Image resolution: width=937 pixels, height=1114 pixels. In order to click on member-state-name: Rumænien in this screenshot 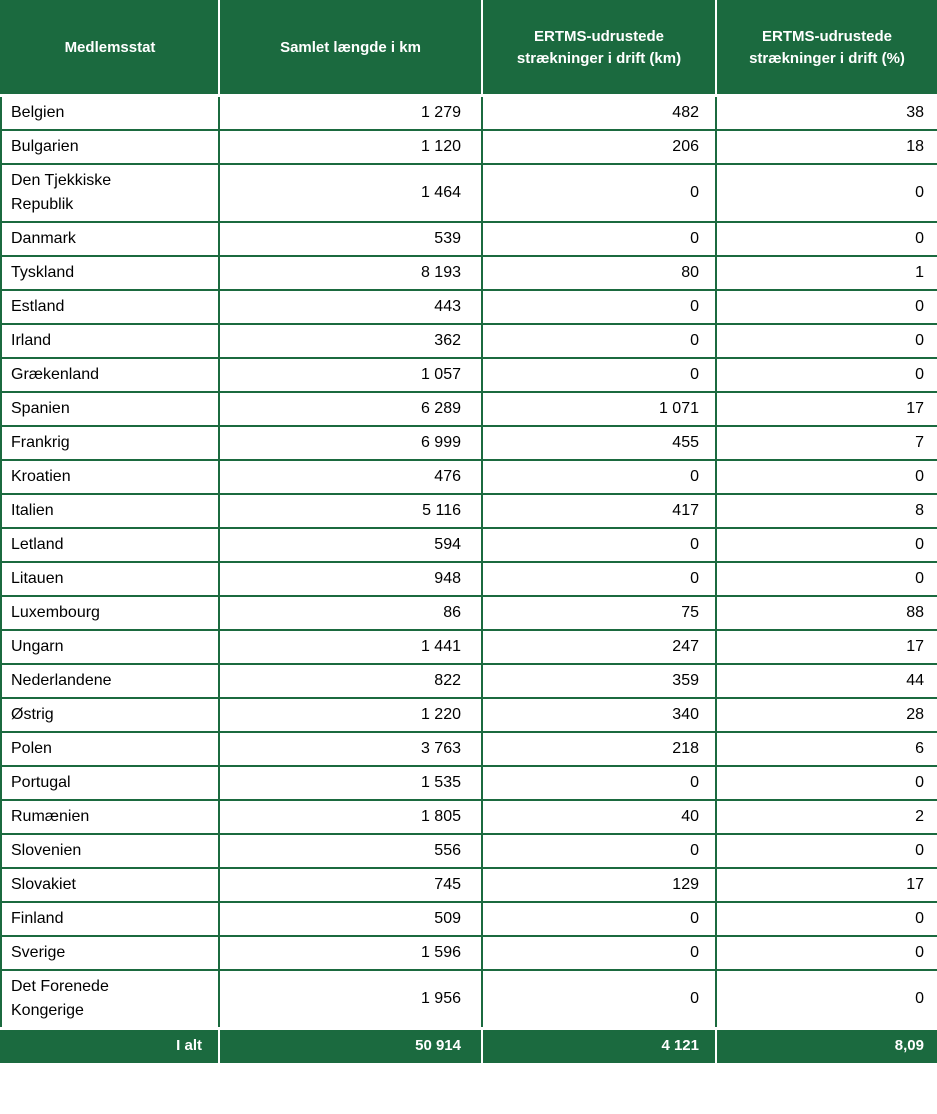, I will do `click(110, 816)`.